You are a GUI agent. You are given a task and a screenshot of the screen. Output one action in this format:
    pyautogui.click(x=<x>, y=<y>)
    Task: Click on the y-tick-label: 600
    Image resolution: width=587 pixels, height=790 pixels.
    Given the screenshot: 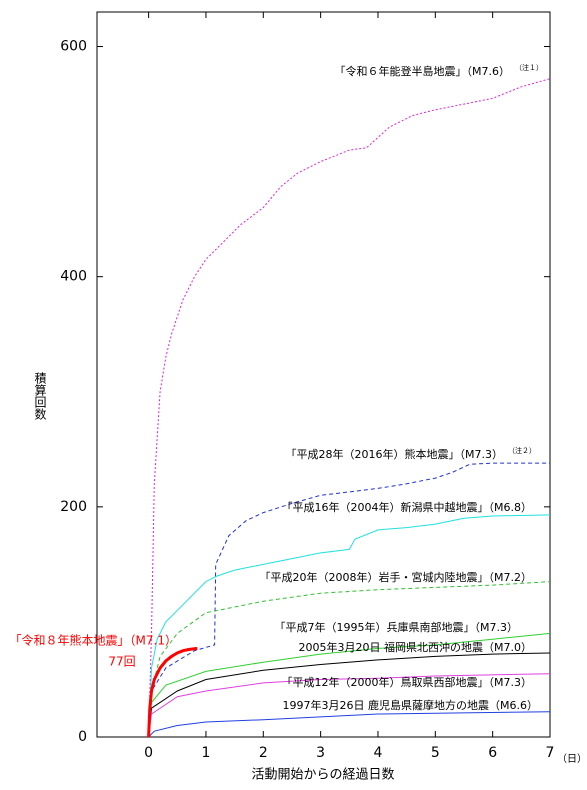 What is the action you would take?
    pyautogui.click(x=73, y=47)
    